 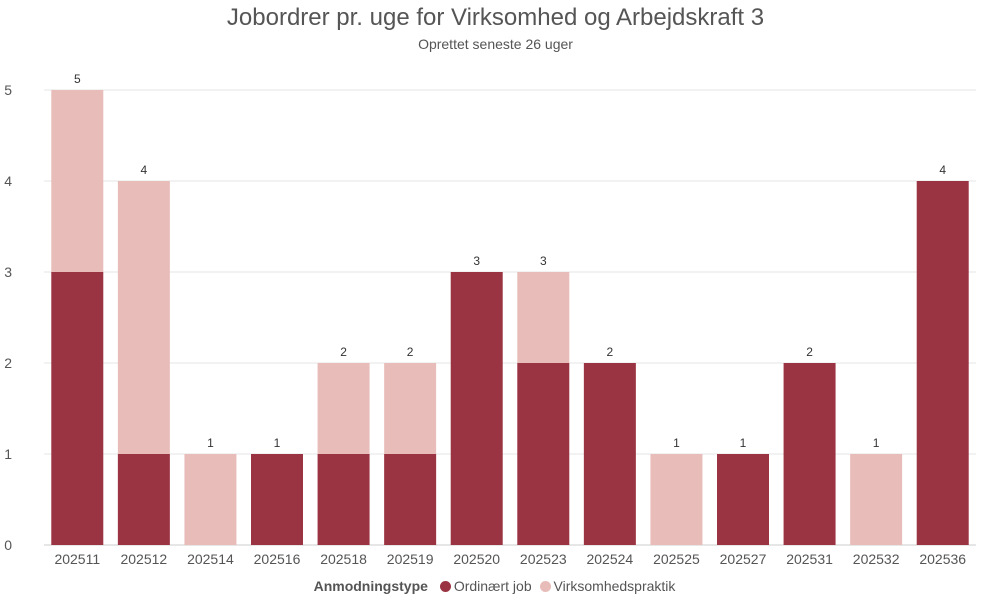 I want to click on y-tick-label: 5, so click(x=8, y=90).